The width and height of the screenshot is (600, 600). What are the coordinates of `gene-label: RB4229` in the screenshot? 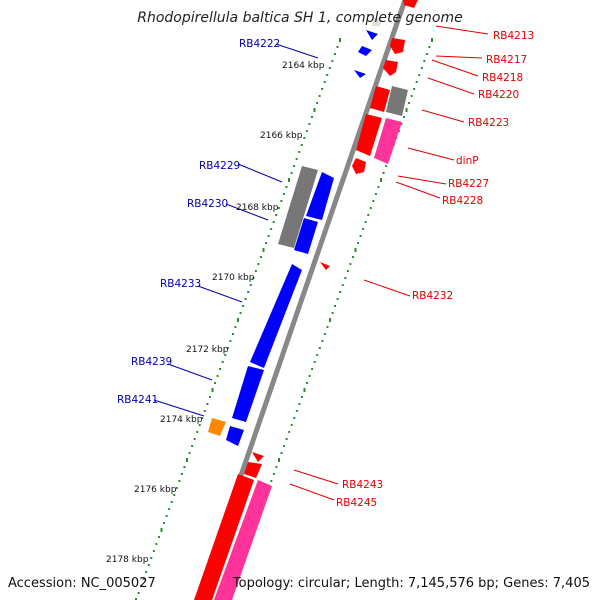 It's located at (219, 166).